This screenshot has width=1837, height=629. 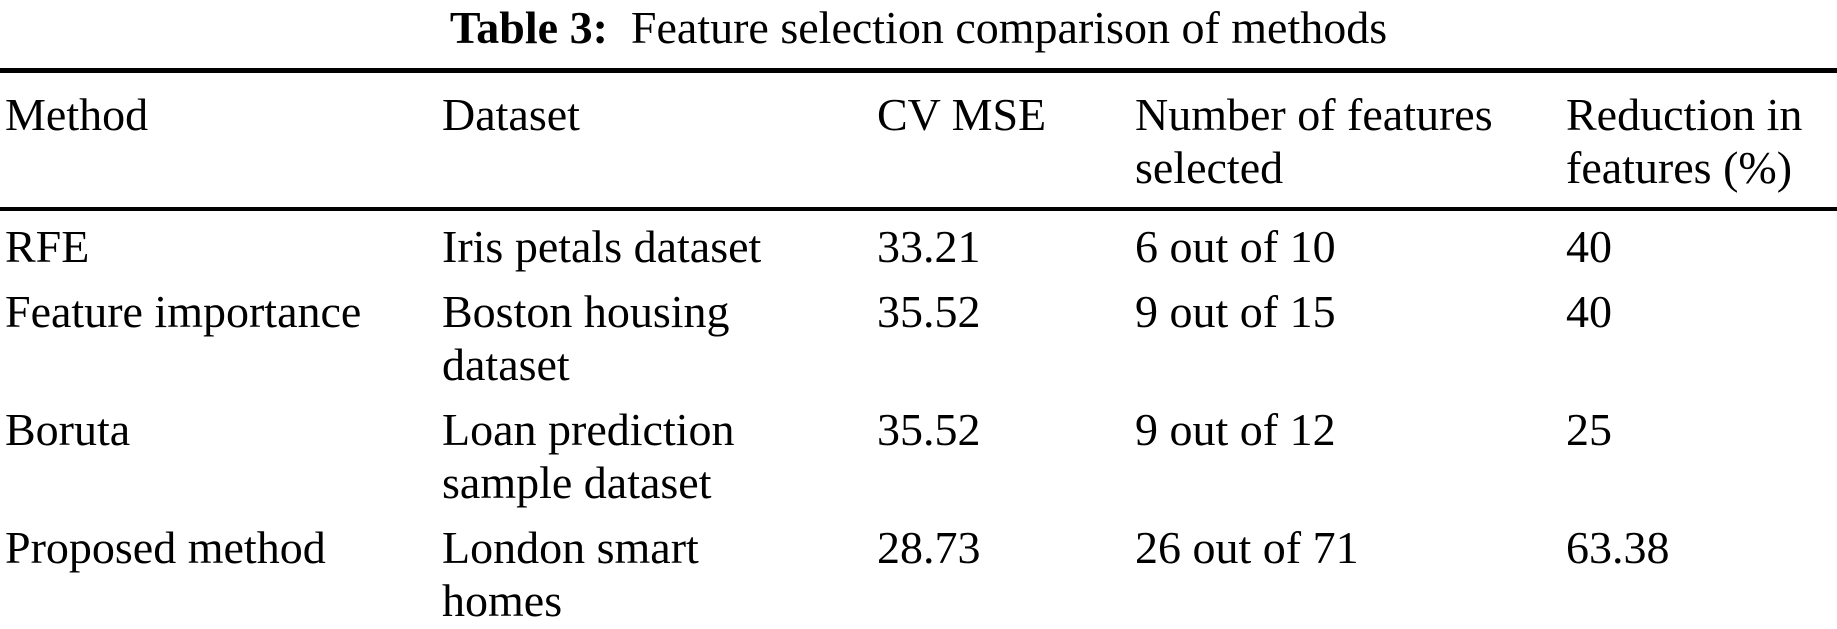 I want to click on cell-method: RFE, so click(x=47, y=246).